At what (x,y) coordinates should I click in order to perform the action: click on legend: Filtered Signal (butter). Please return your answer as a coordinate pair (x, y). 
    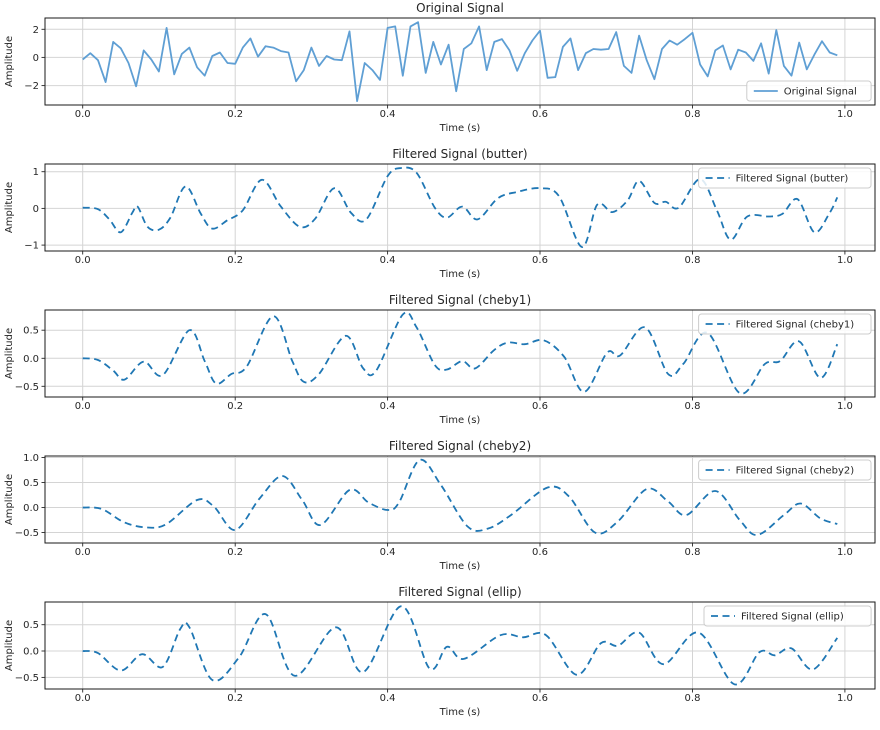
    Looking at the image, I should click on (785, 178).